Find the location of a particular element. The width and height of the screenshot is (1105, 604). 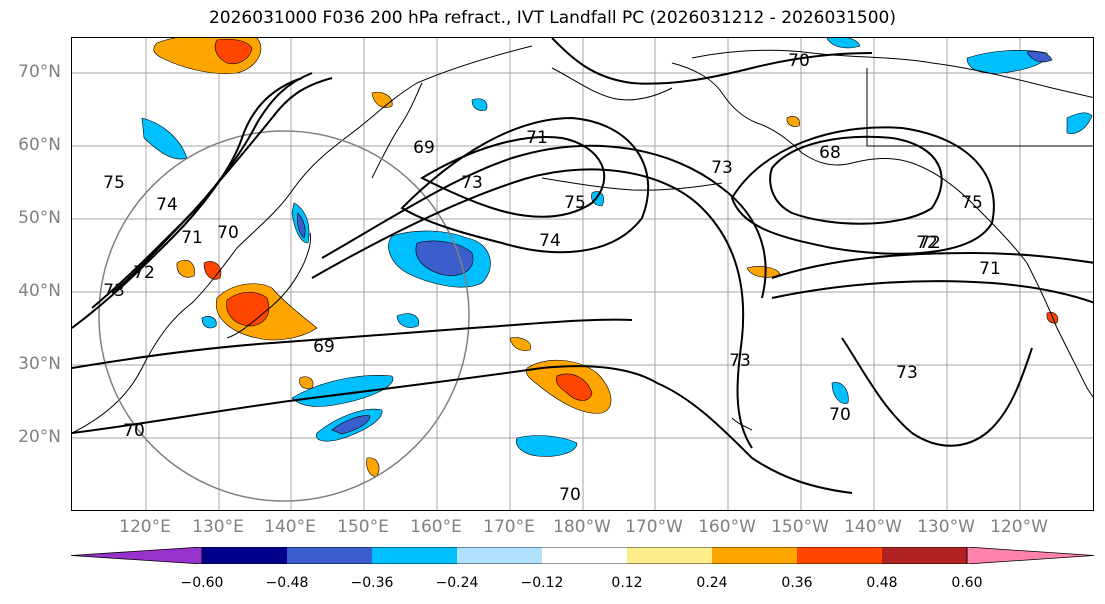

coast-bering is located at coordinates (612, 84).